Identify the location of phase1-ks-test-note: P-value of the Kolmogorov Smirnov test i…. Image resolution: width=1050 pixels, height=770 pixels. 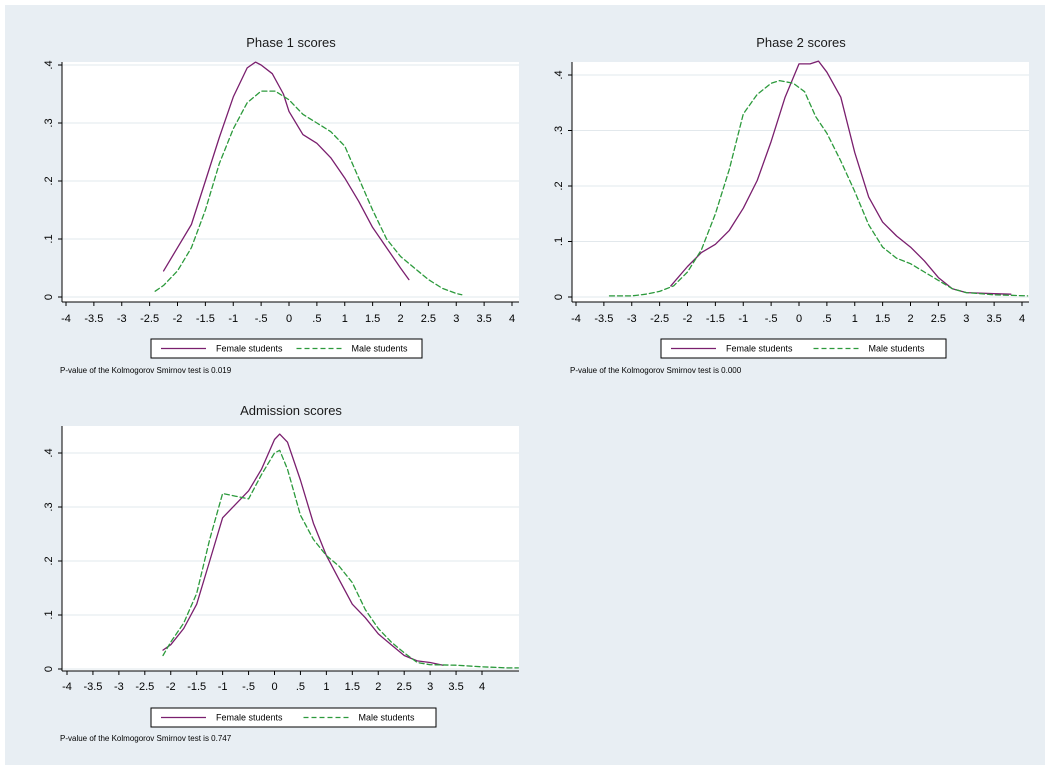
(146, 370).